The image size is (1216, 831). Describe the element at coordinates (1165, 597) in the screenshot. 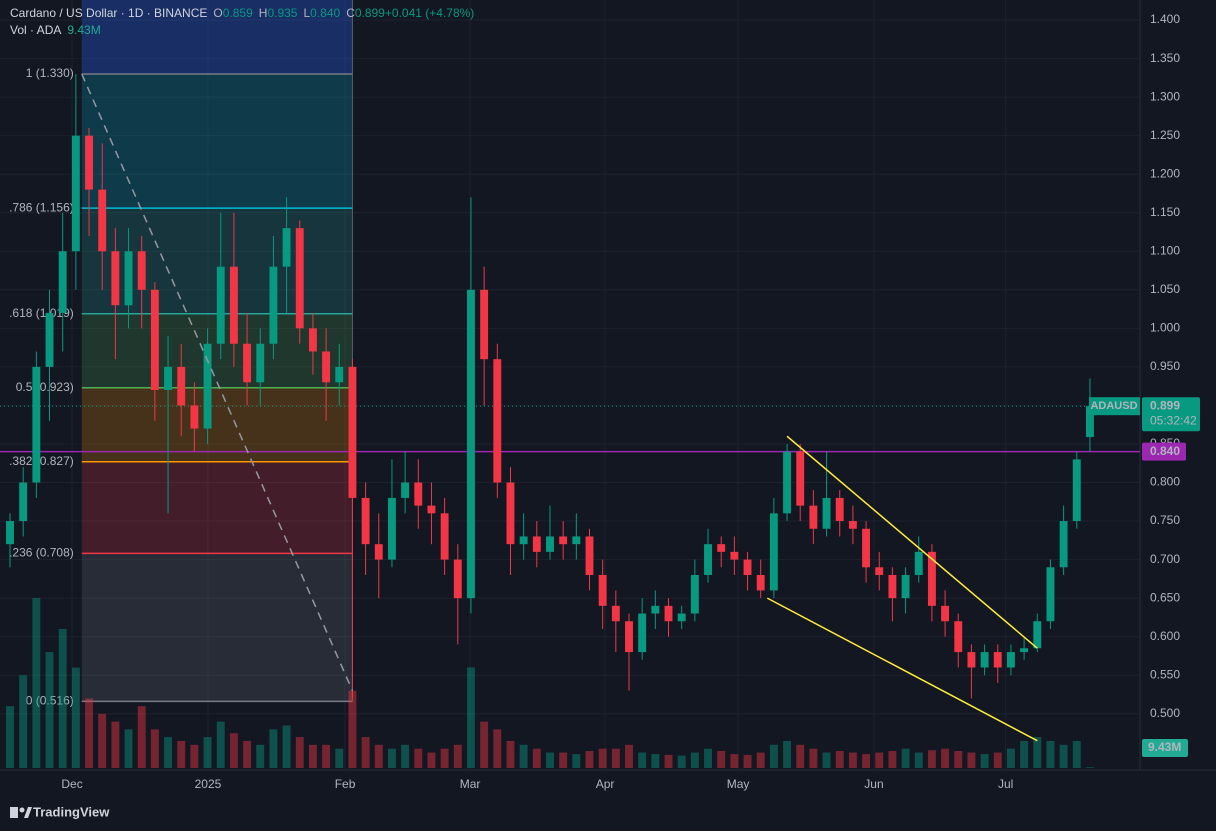

I see `y-tick-label: 0.650` at that location.